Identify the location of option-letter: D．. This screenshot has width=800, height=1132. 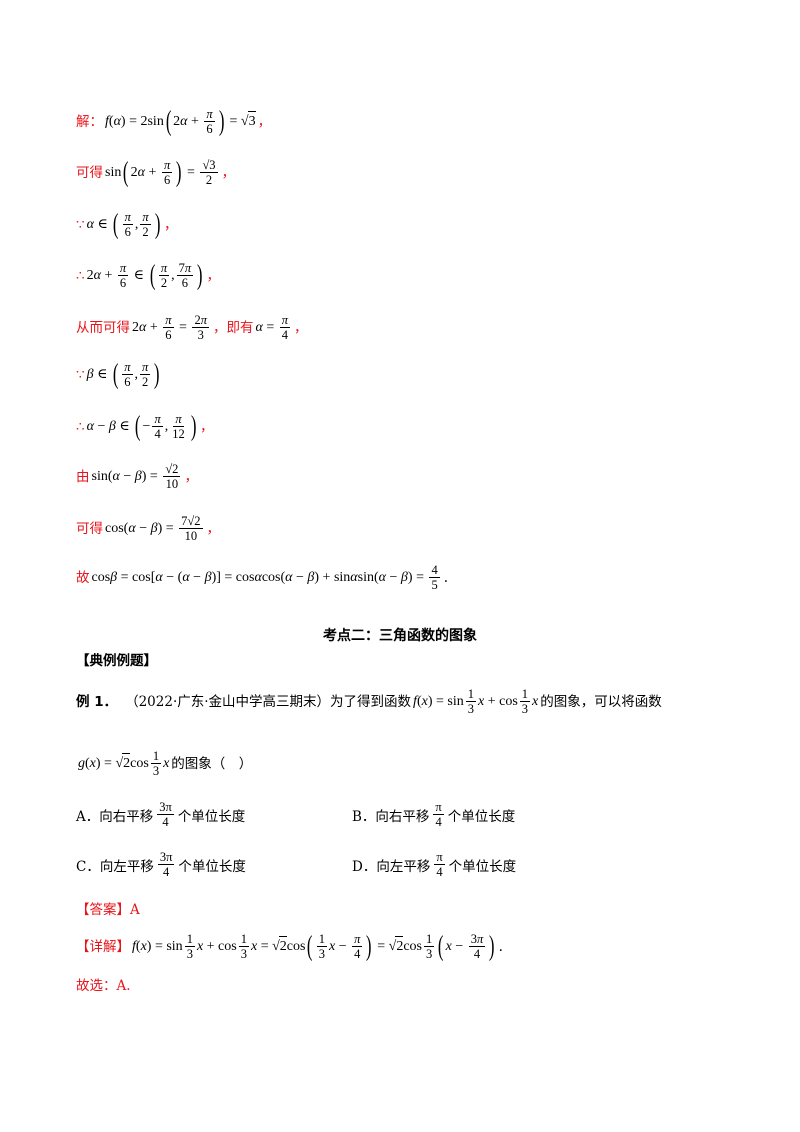
(364, 866).